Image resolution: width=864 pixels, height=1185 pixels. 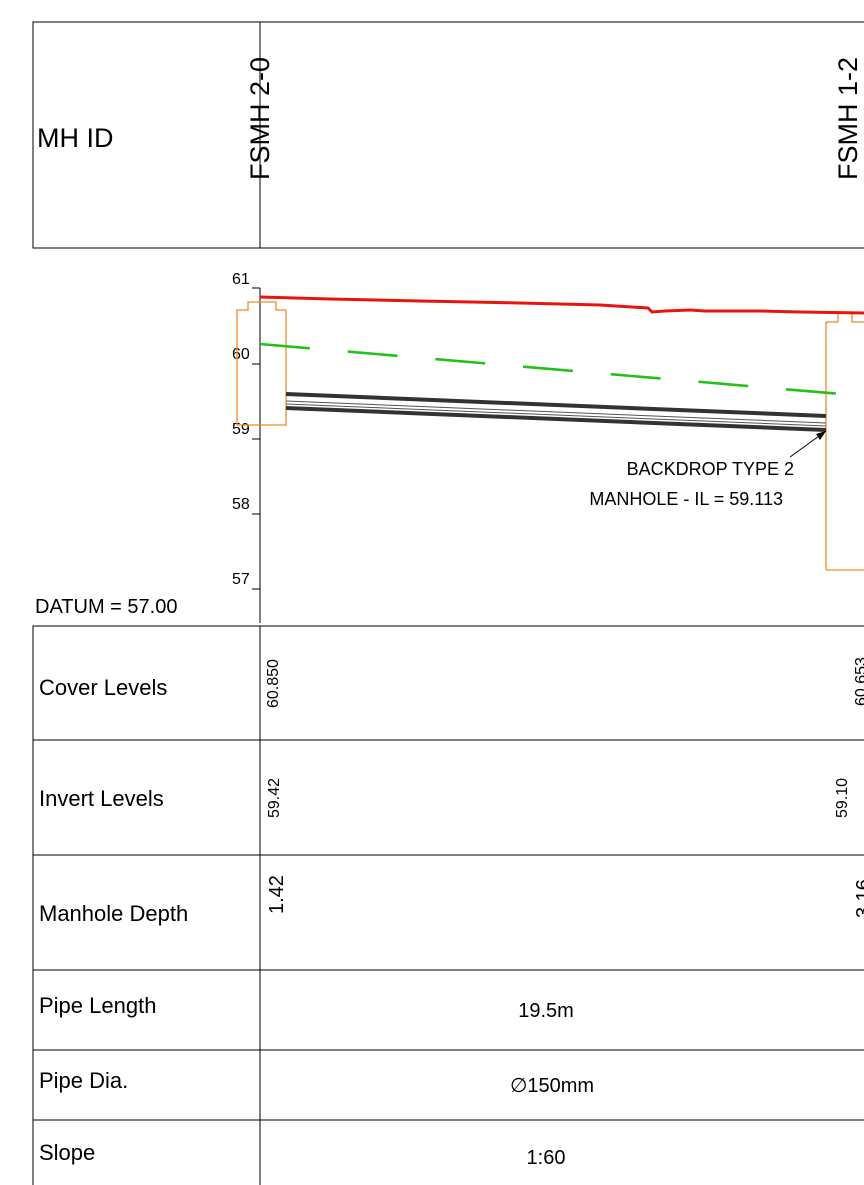 I want to click on pipe-invert, so click(x=556, y=419).